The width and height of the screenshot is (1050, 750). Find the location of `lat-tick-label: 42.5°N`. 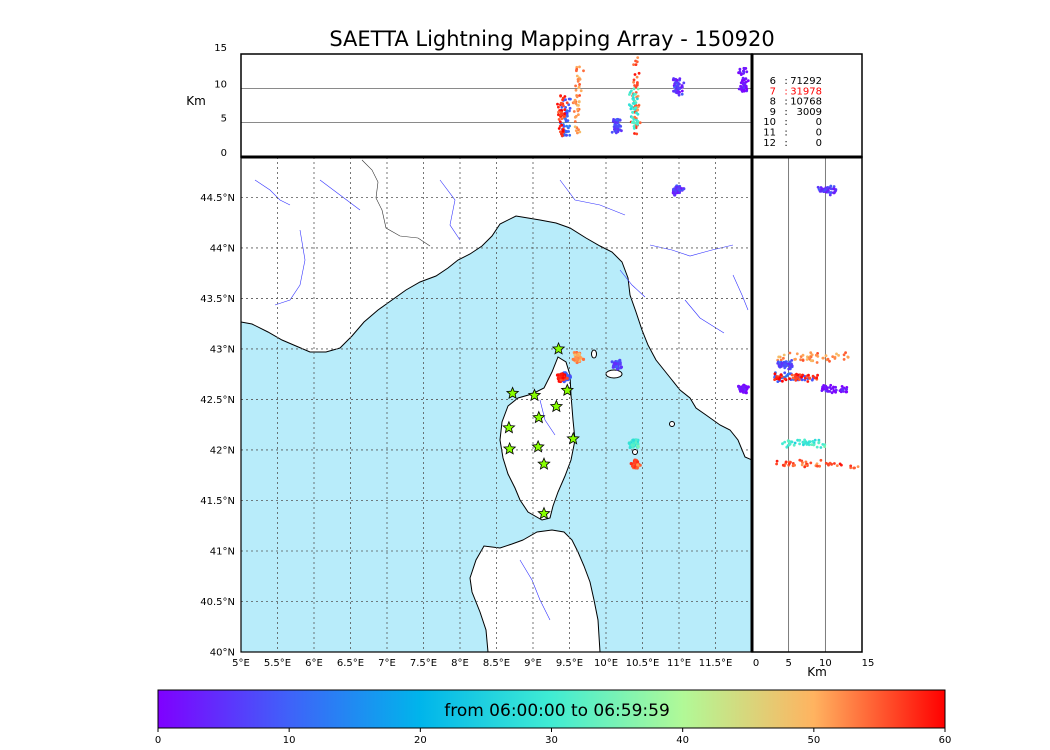

lat-tick-label: 42.5°N is located at coordinates (217, 400).